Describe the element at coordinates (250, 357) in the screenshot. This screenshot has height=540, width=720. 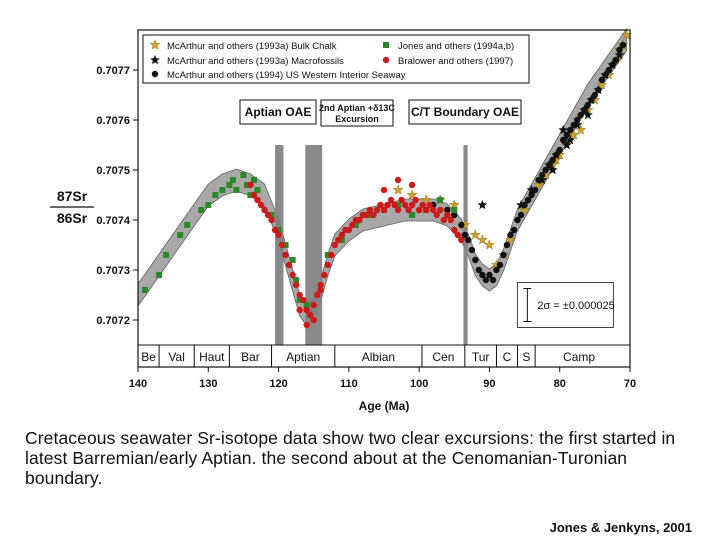
I see `stage-label-3: Bar` at that location.